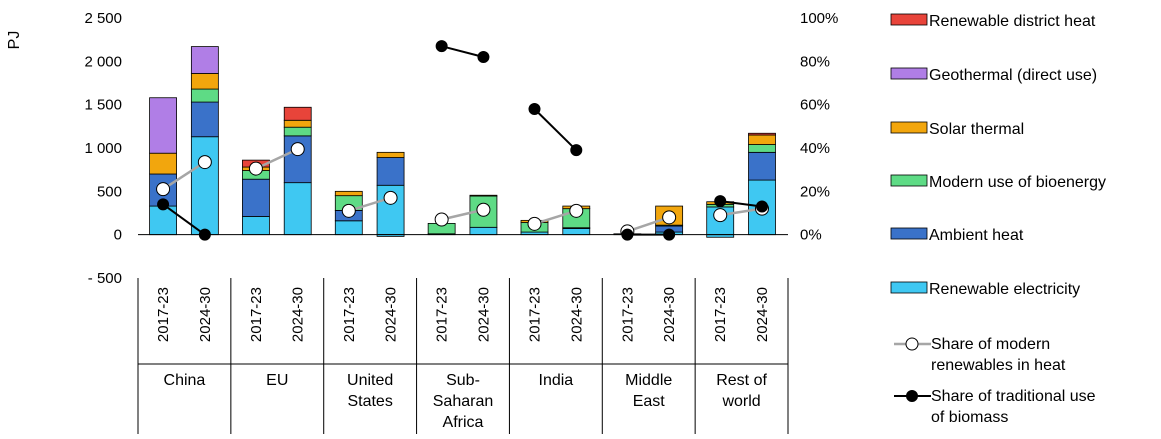 The image size is (1161, 439). Describe the element at coordinates (815, 148) in the screenshot. I see `y2-tick-label: 40%` at that location.